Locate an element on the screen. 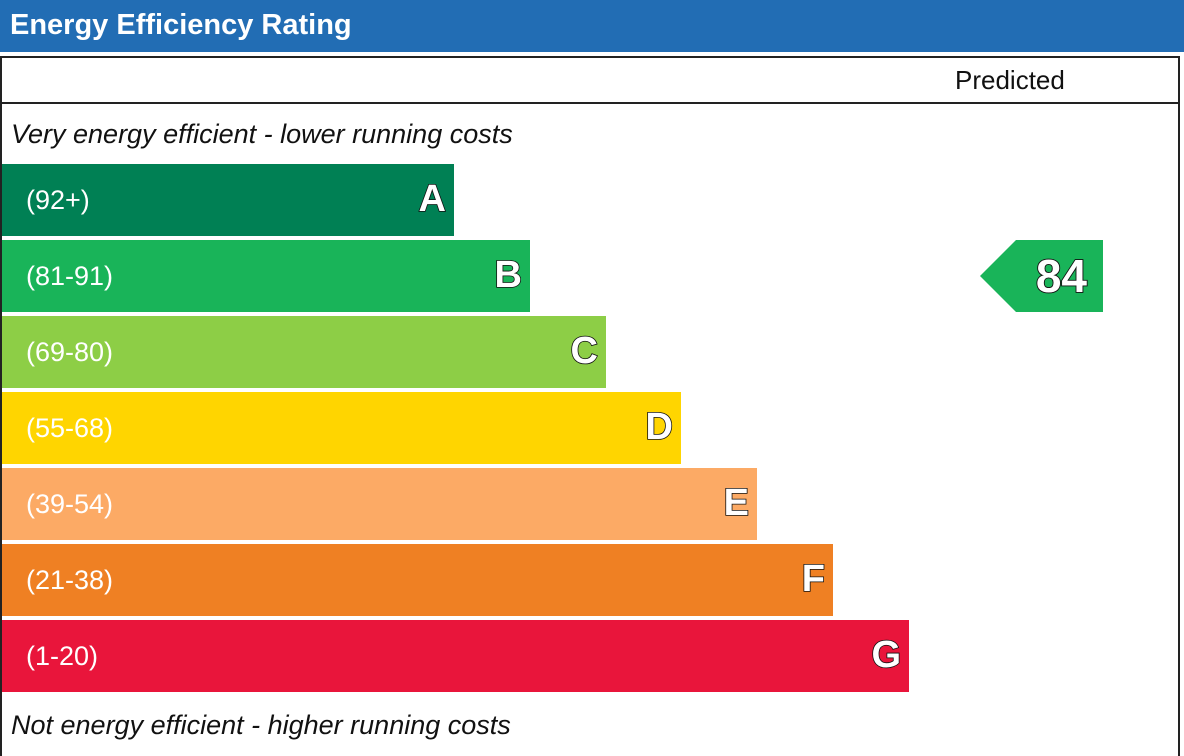  band-g: (1-20) G is located at coordinates (455, 656).